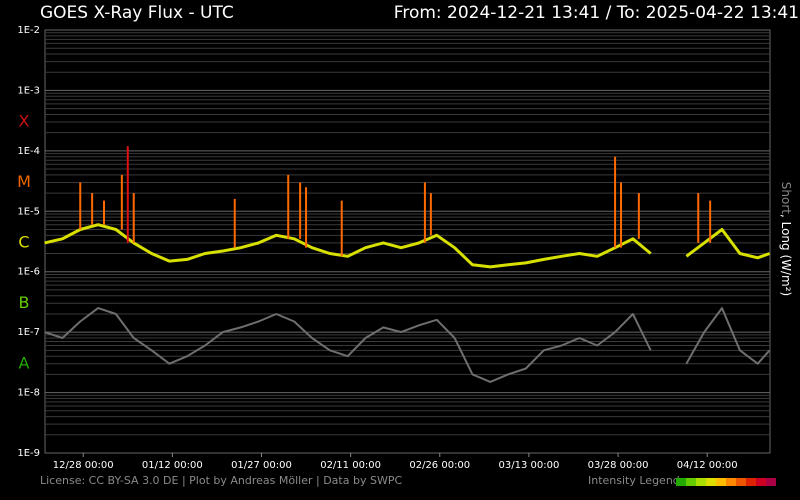 Image resolution: width=800 pixels, height=500 pixels. I want to click on series-line-long, so click(407, 246).